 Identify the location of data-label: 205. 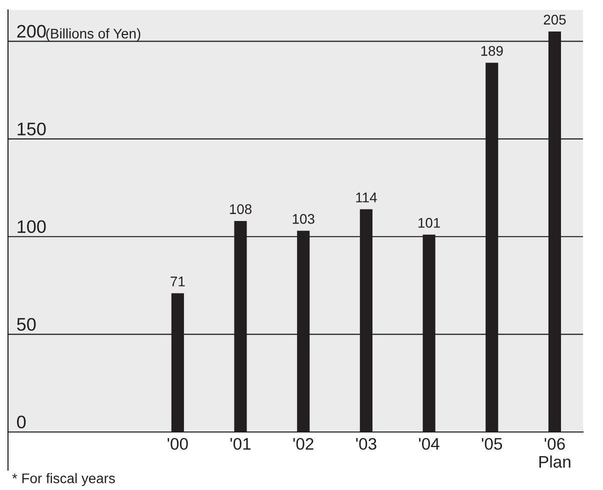
(555, 19).